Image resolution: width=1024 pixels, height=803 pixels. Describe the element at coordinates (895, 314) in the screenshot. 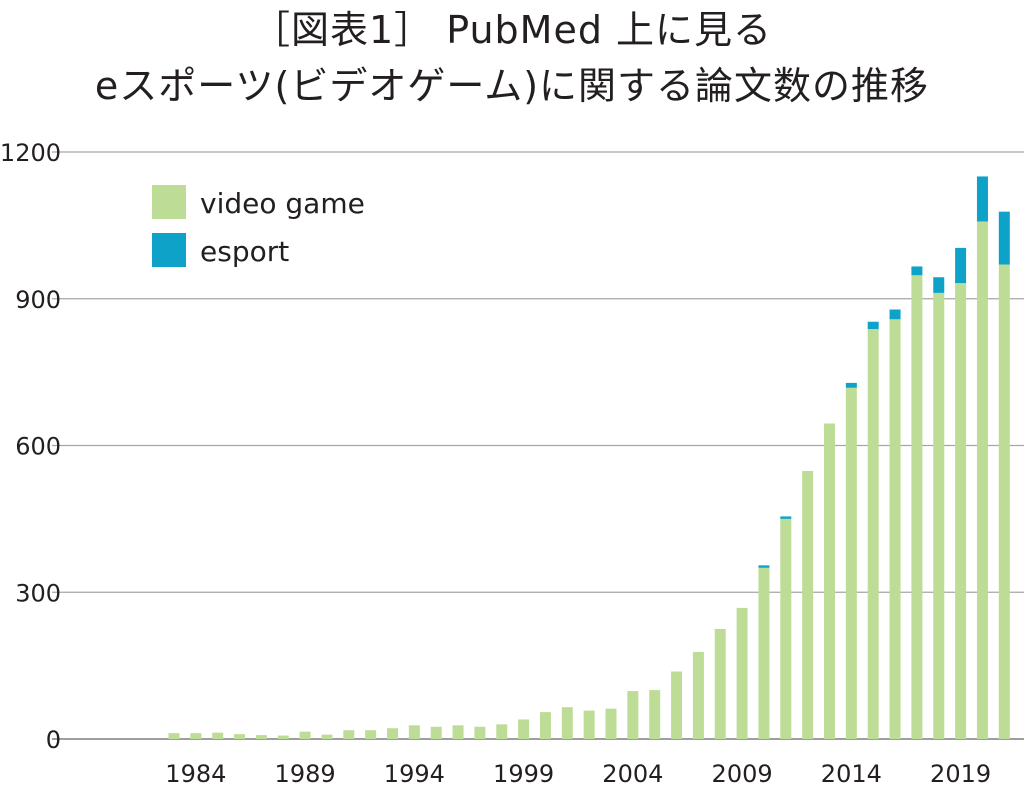

I see `bar-esport-2016` at that location.